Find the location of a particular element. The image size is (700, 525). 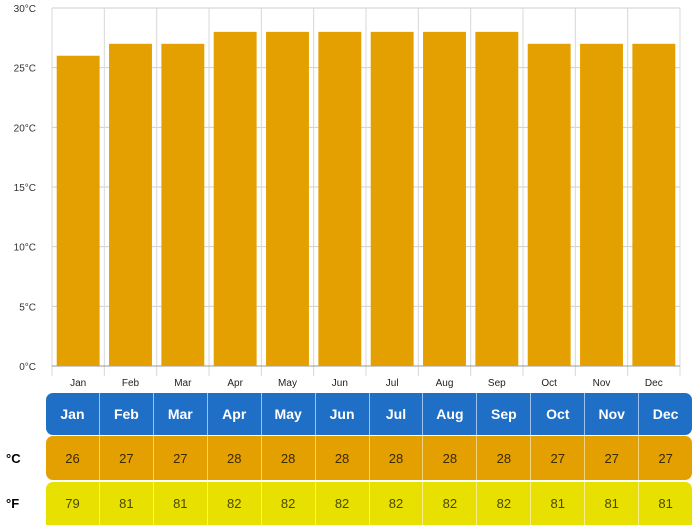

x-tick-label: Mar is located at coordinates (183, 383).